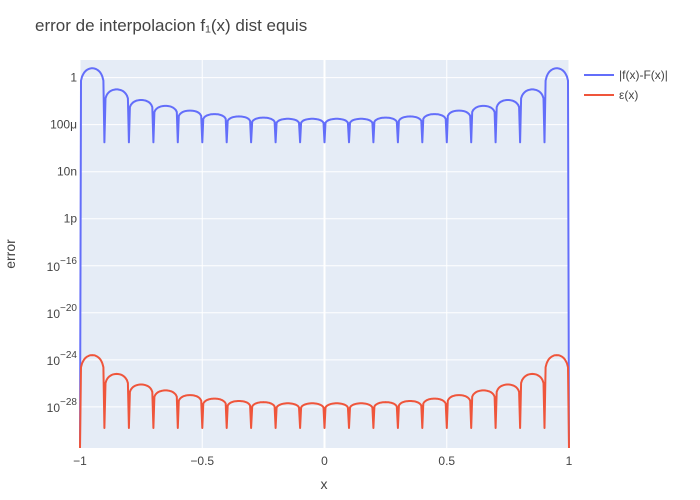  What do you see at coordinates (569, 461) in the screenshot?
I see `x-tick-label: 1` at bounding box center [569, 461].